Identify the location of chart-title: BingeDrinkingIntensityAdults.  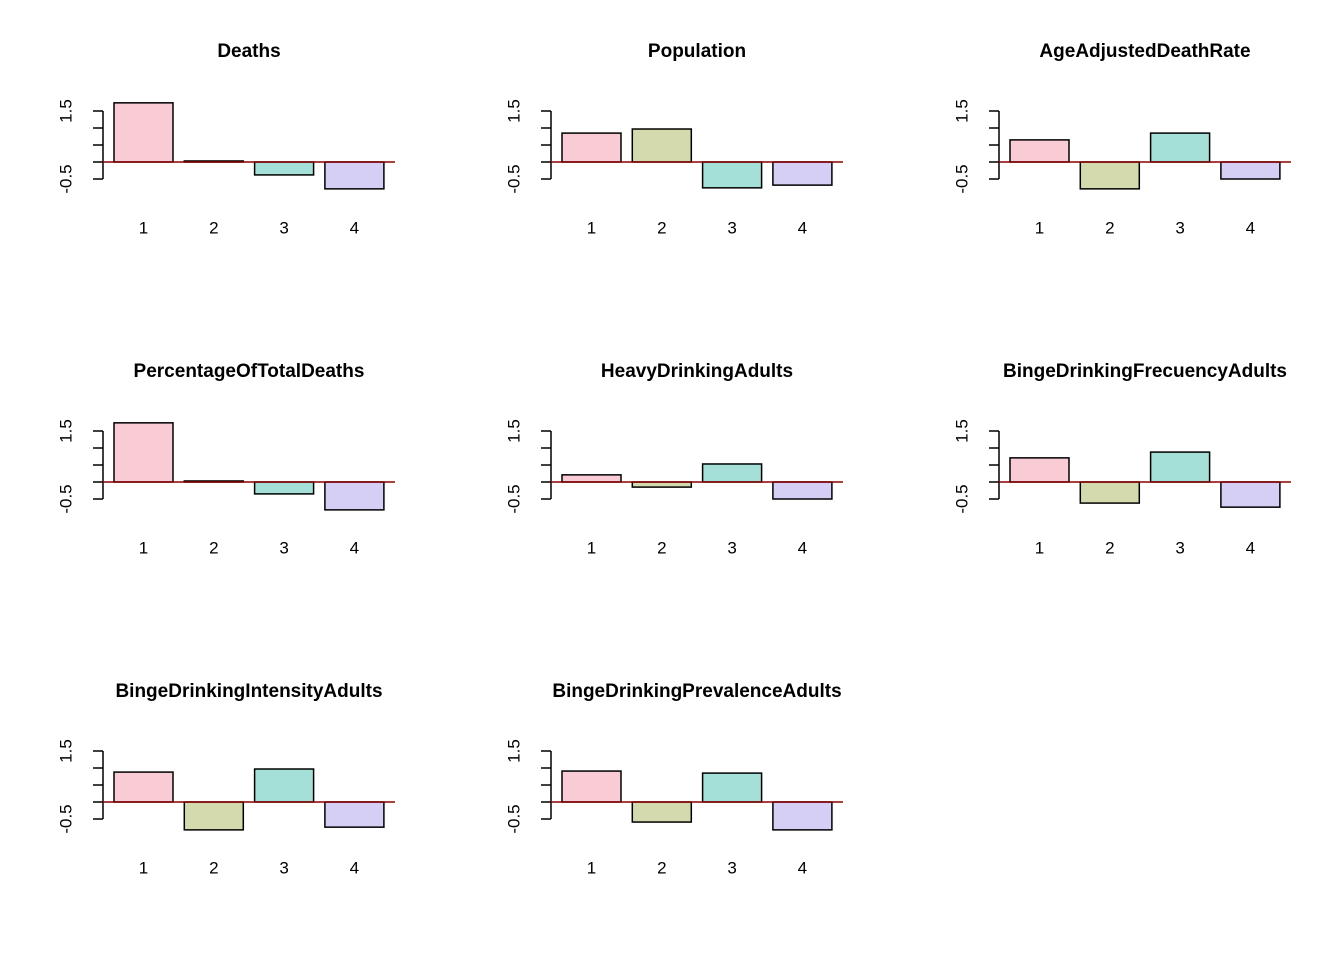
(248, 691).